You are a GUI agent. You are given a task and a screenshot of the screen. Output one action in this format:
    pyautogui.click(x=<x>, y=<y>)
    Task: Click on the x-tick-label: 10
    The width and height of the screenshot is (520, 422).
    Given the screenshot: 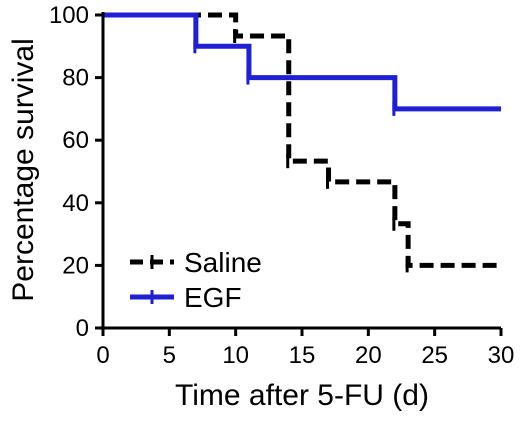 What is the action you would take?
    pyautogui.click(x=235, y=355)
    